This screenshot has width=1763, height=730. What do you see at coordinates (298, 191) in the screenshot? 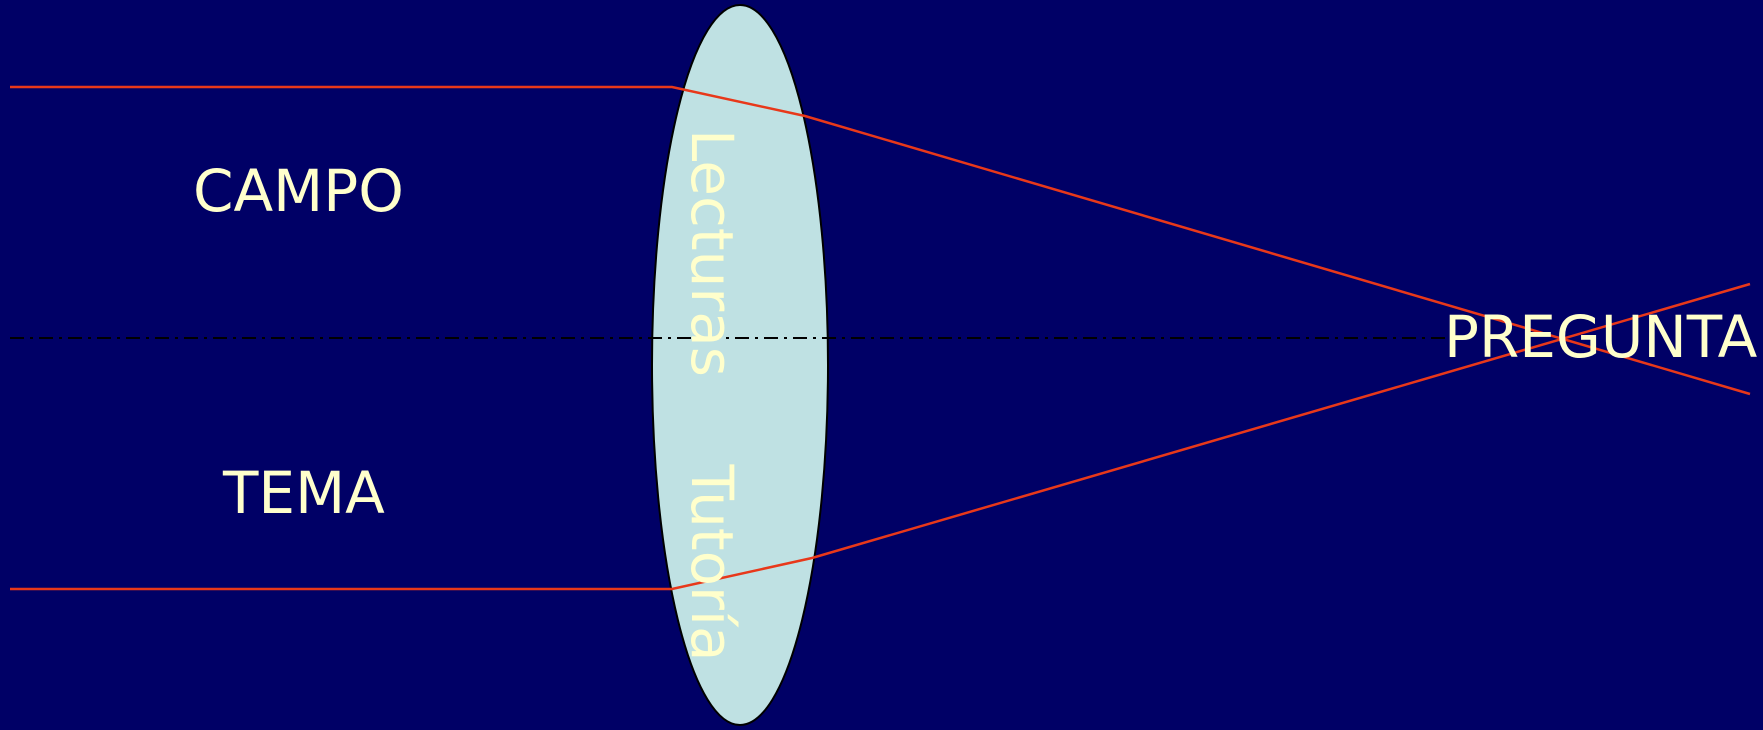
I see `campo-label: CAMPO` at bounding box center [298, 191].